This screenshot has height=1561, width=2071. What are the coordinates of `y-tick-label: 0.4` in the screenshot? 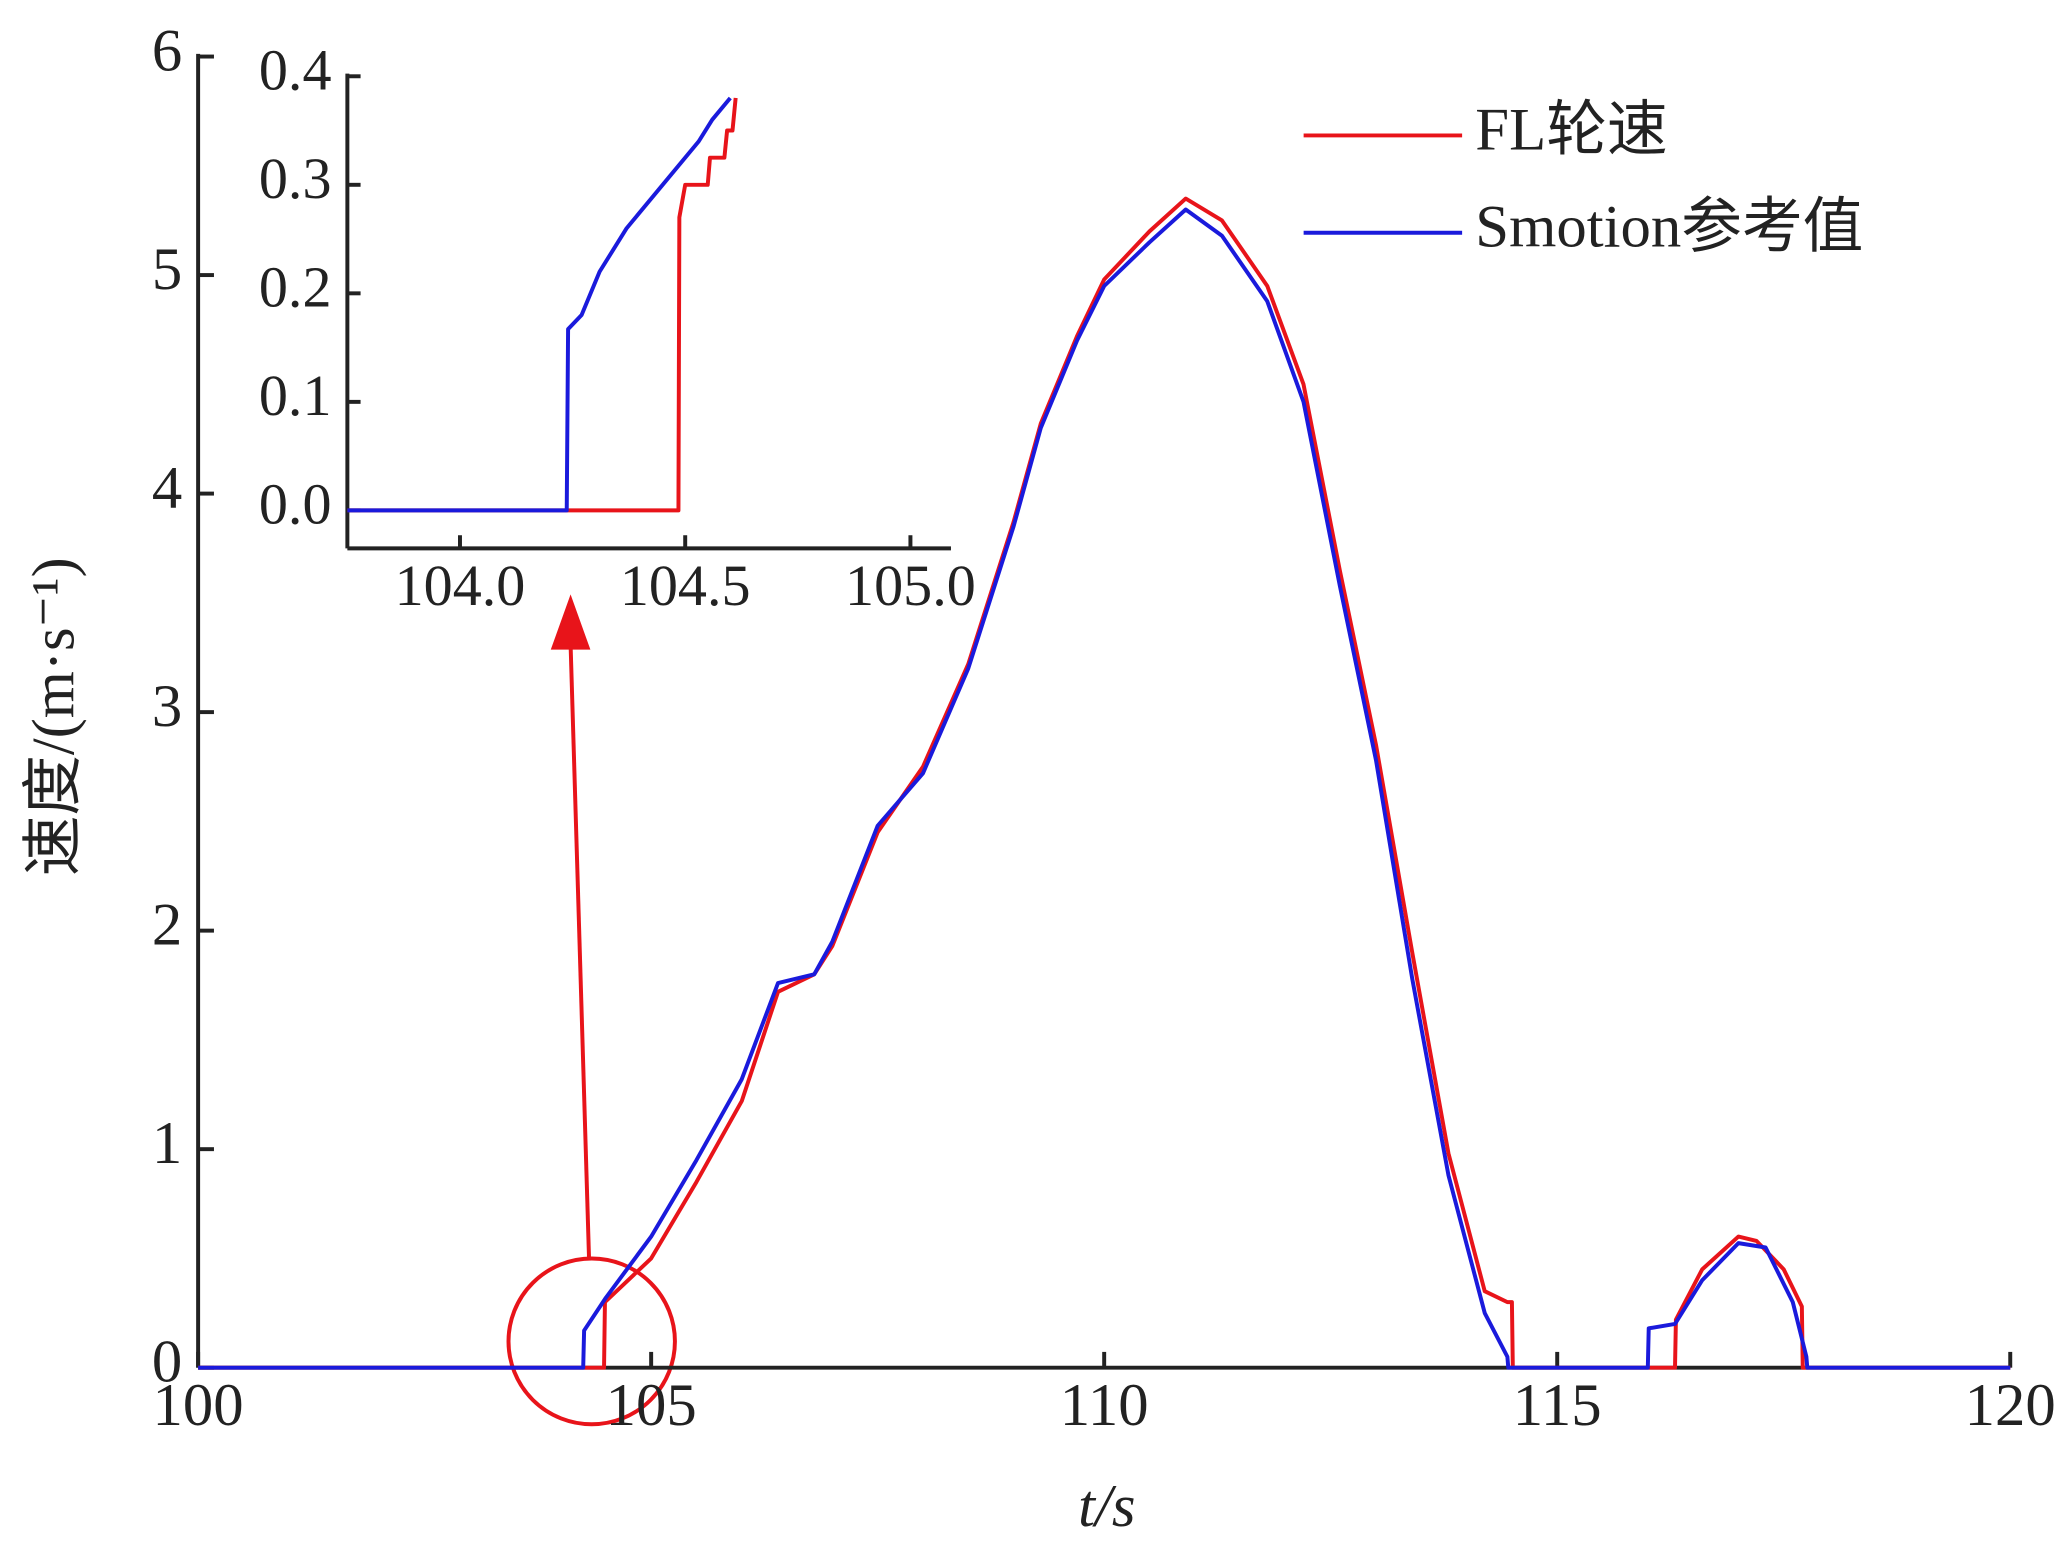 It's located at (295, 70).